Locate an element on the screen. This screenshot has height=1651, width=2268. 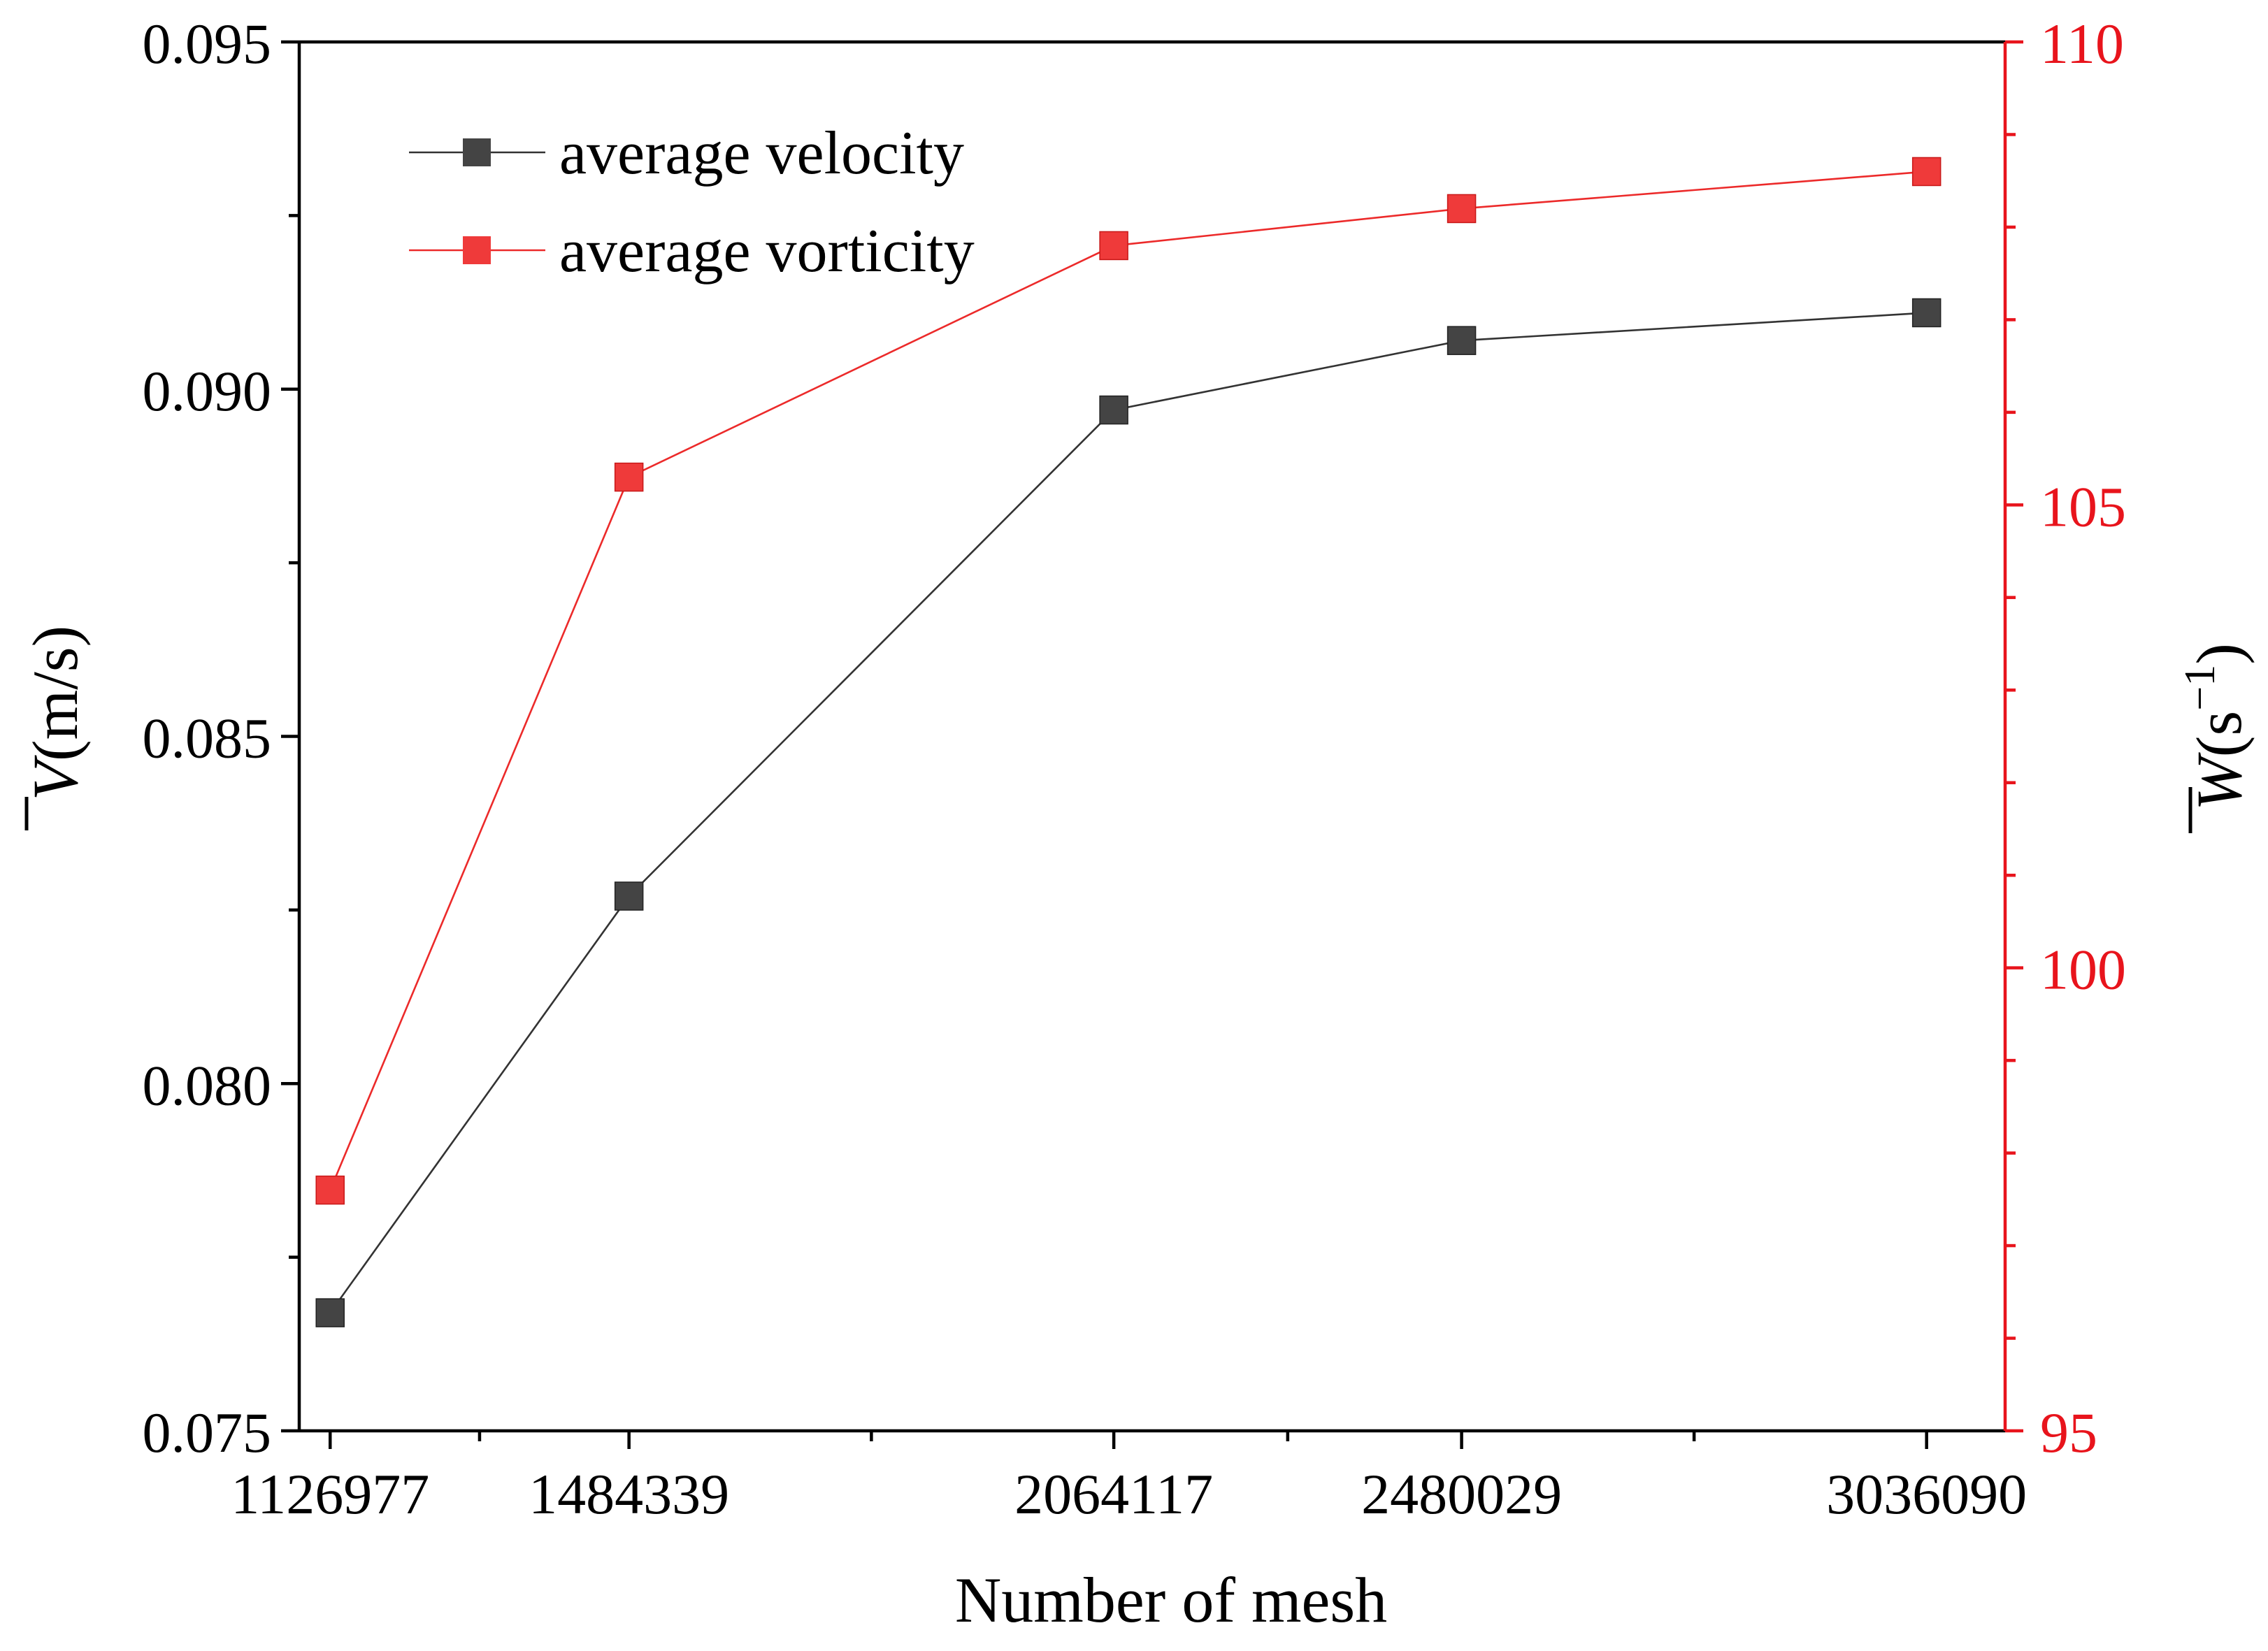
x-axis-title: Number of mesh is located at coordinates (1171, 1600).